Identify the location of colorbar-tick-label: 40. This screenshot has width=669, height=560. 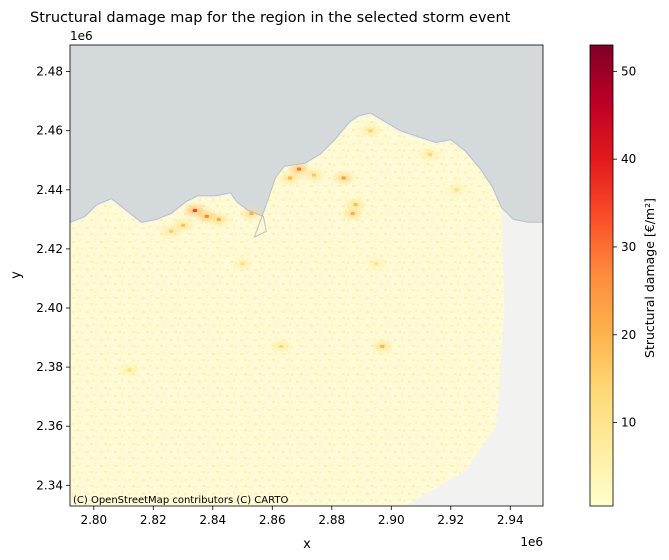
(628, 159).